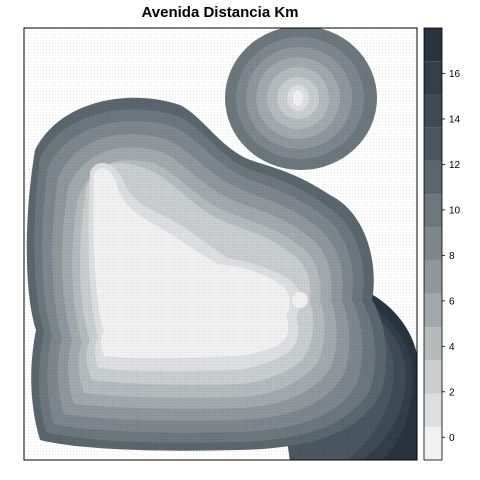 The image size is (480, 480). What do you see at coordinates (452, 347) in the screenshot?
I see `legend-tick-label: 4` at bounding box center [452, 347].